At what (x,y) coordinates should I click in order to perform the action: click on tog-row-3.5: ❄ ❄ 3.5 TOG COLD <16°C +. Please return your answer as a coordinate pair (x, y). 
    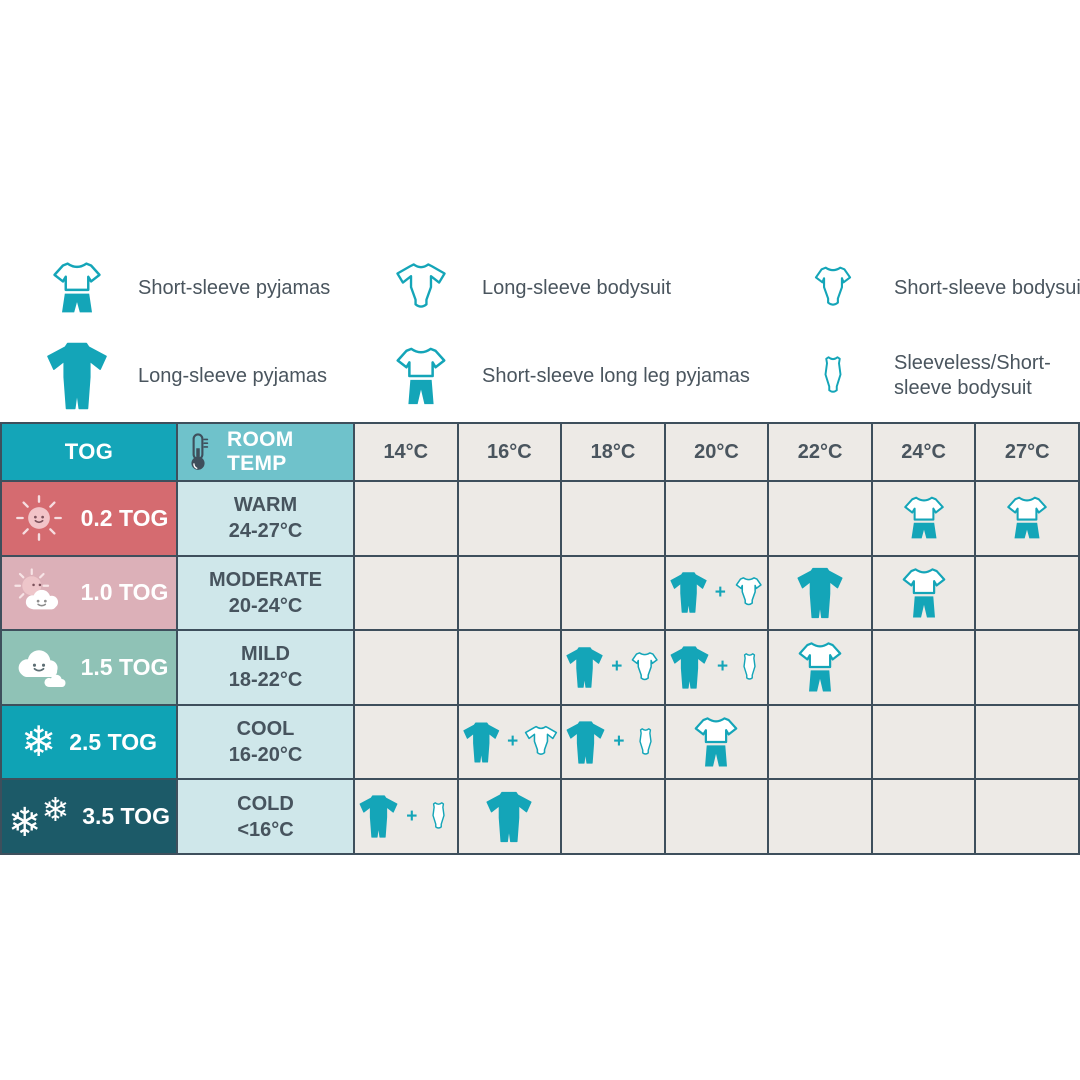
    Looking at the image, I should click on (540, 816).